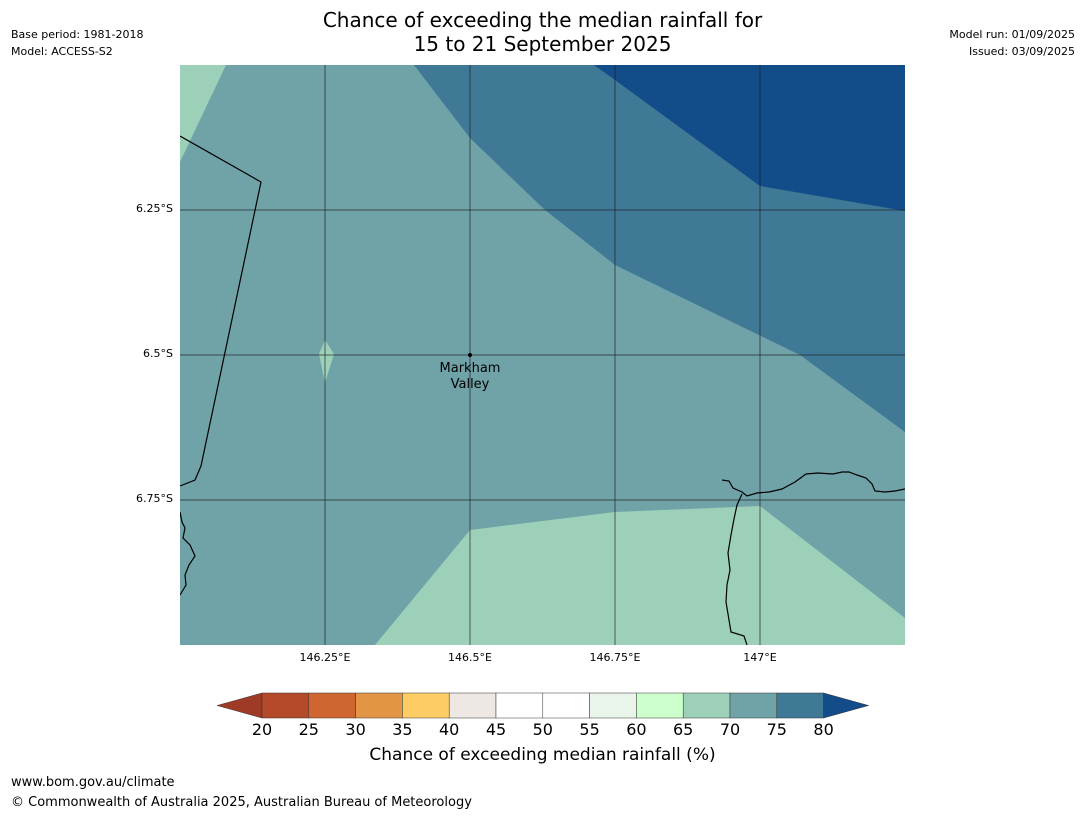 The width and height of the screenshot is (1085, 816). I want to click on colorbar, so click(543, 705).